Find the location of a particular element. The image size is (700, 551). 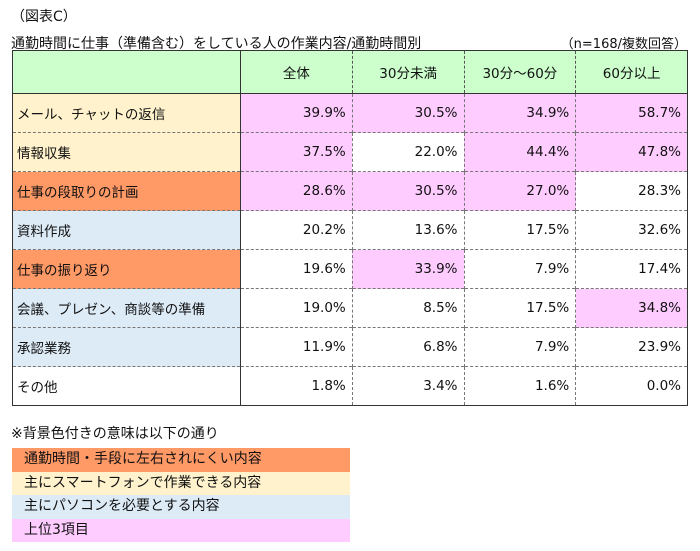

row-label: その他 is located at coordinates (126, 386).